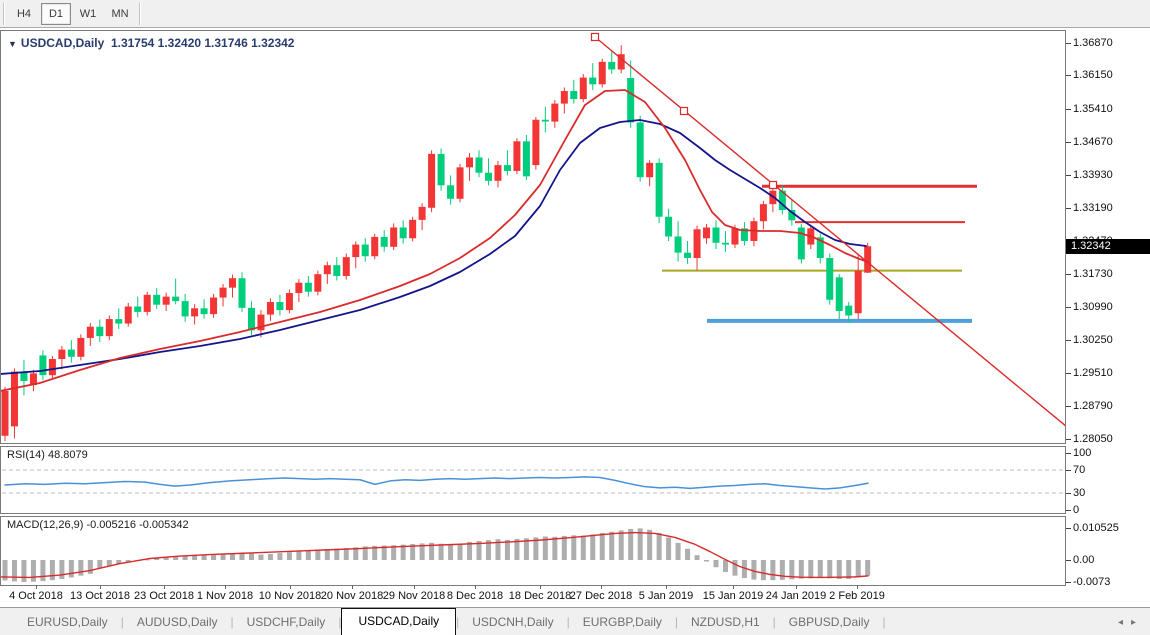  Describe the element at coordinates (513, 622) in the screenshot. I see `symbol-tab-usdcnh: USDCNH,Daily` at that location.